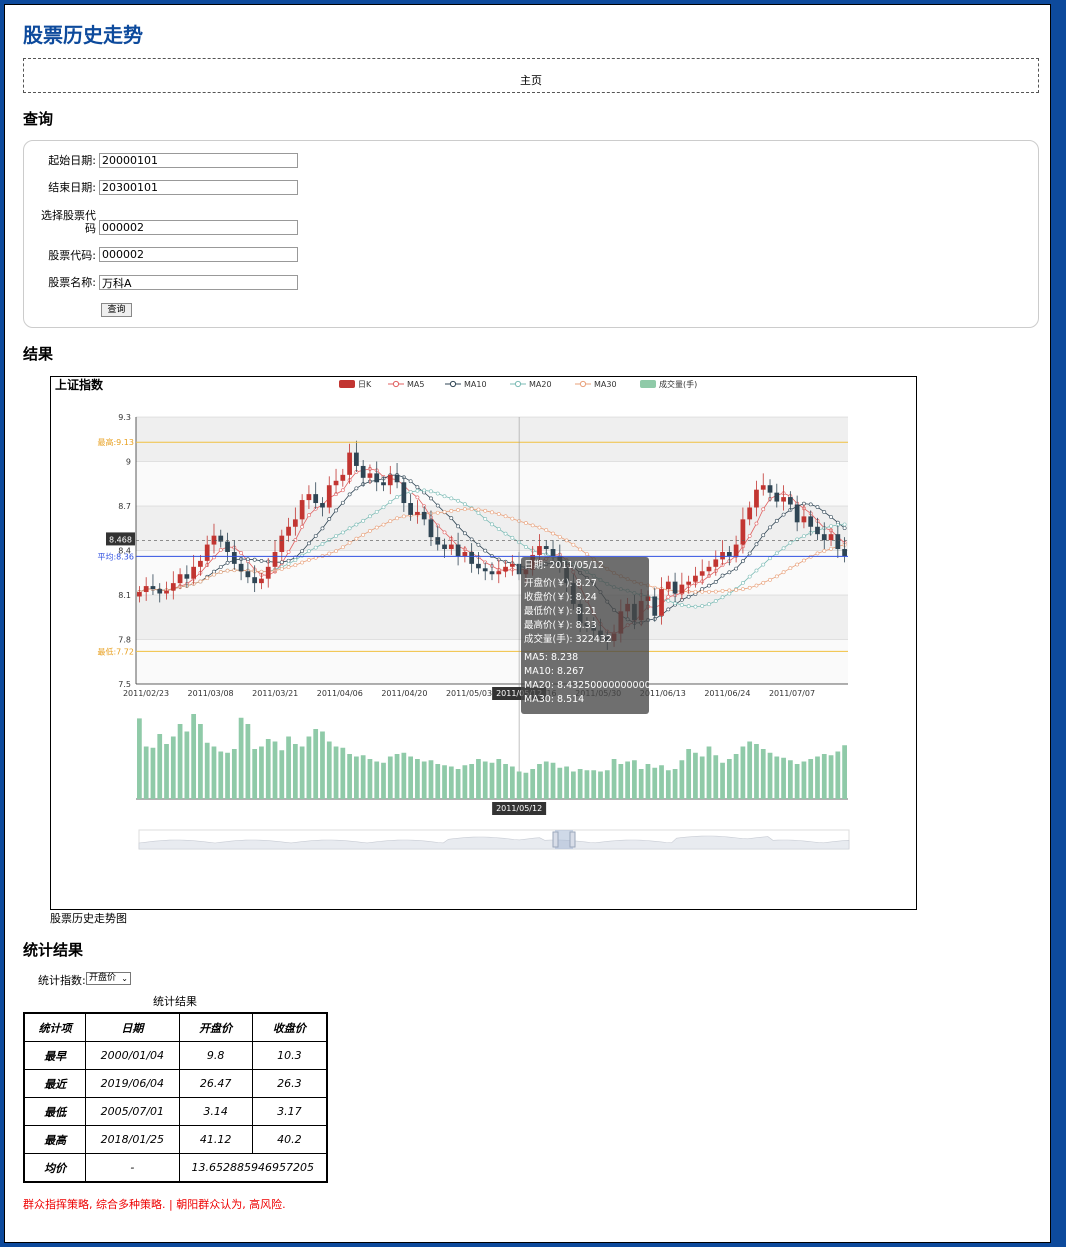 The width and height of the screenshot is (1066, 1247). I want to click on stock-code-input, so click(198, 254).